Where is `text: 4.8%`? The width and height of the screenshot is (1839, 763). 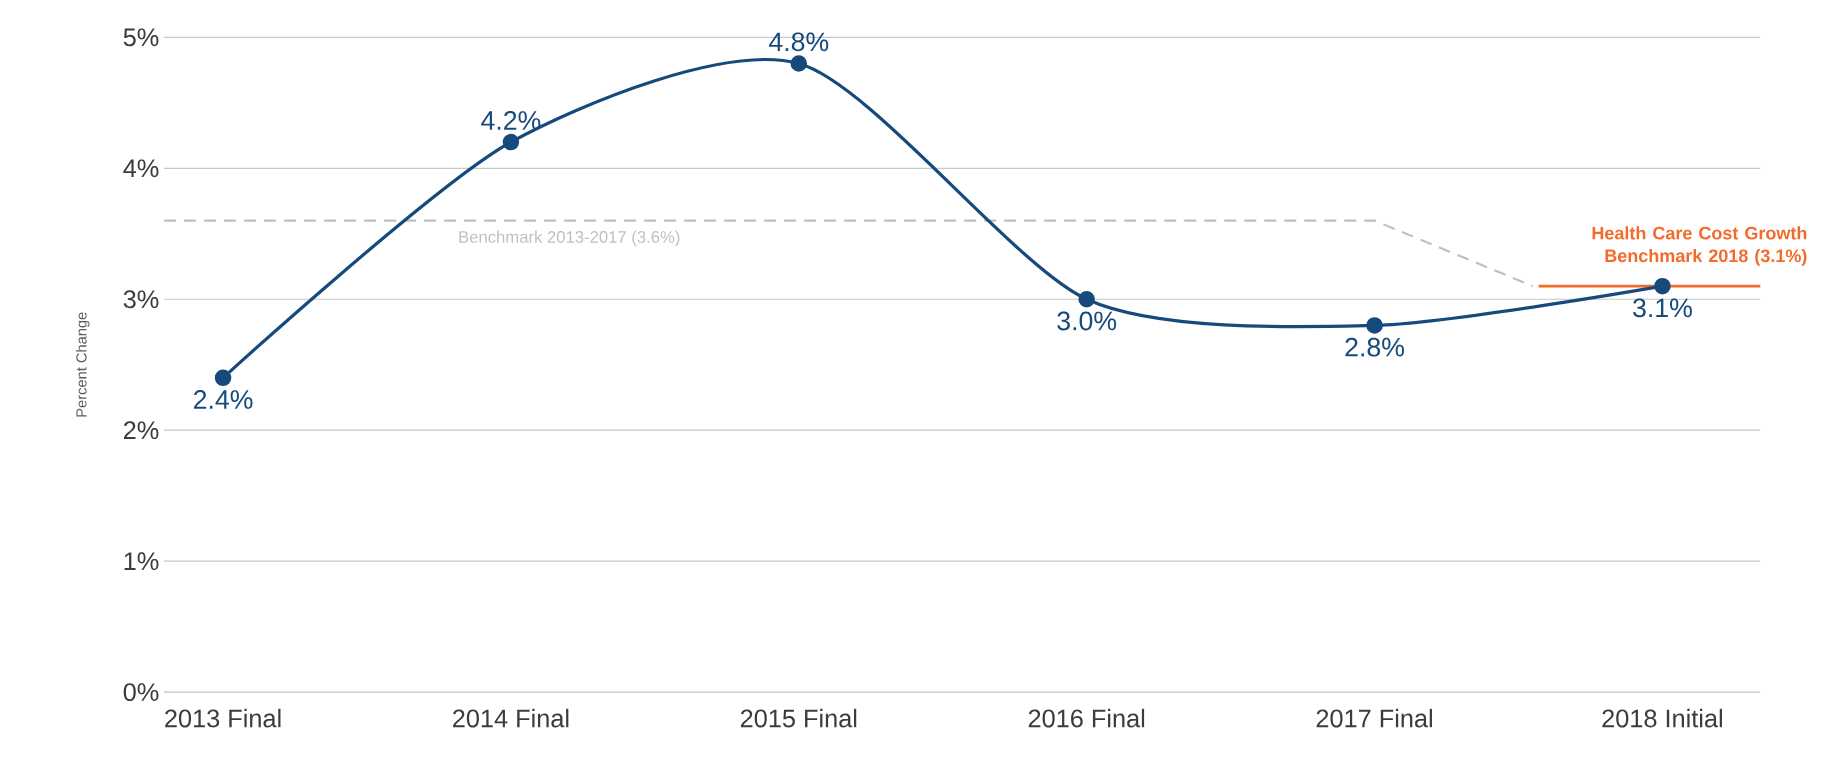
text: 4.8% is located at coordinates (799, 42).